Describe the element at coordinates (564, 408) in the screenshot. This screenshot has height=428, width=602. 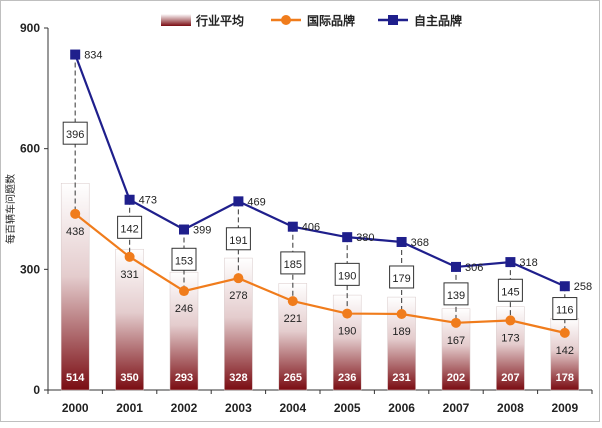
I see `x-tick-label: 2009` at that location.